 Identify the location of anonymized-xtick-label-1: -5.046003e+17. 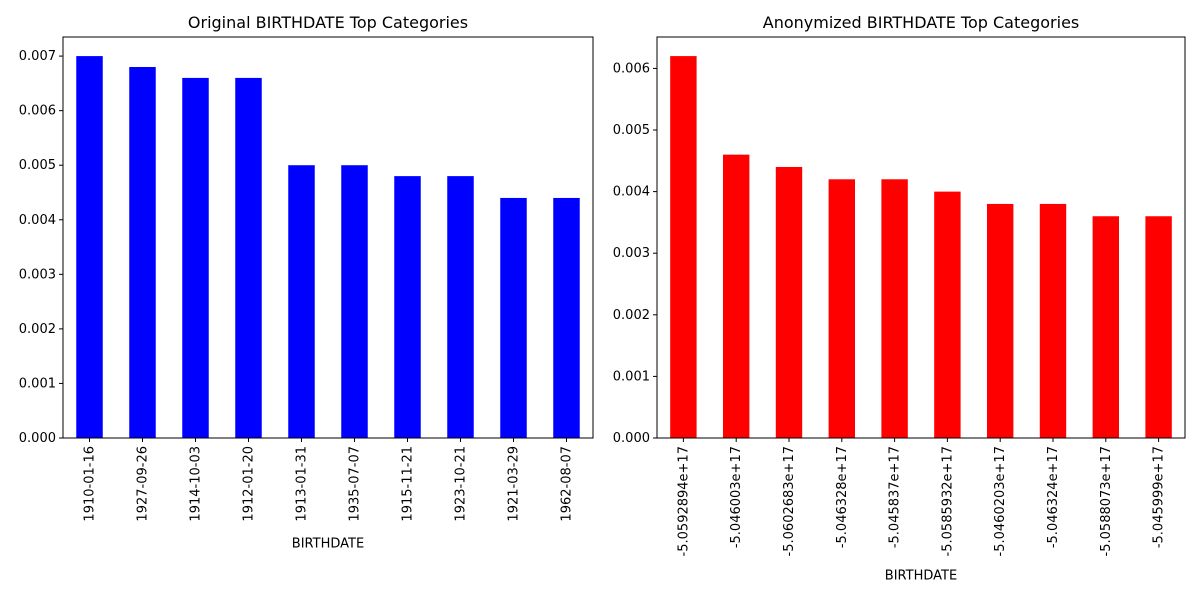
(736, 497).